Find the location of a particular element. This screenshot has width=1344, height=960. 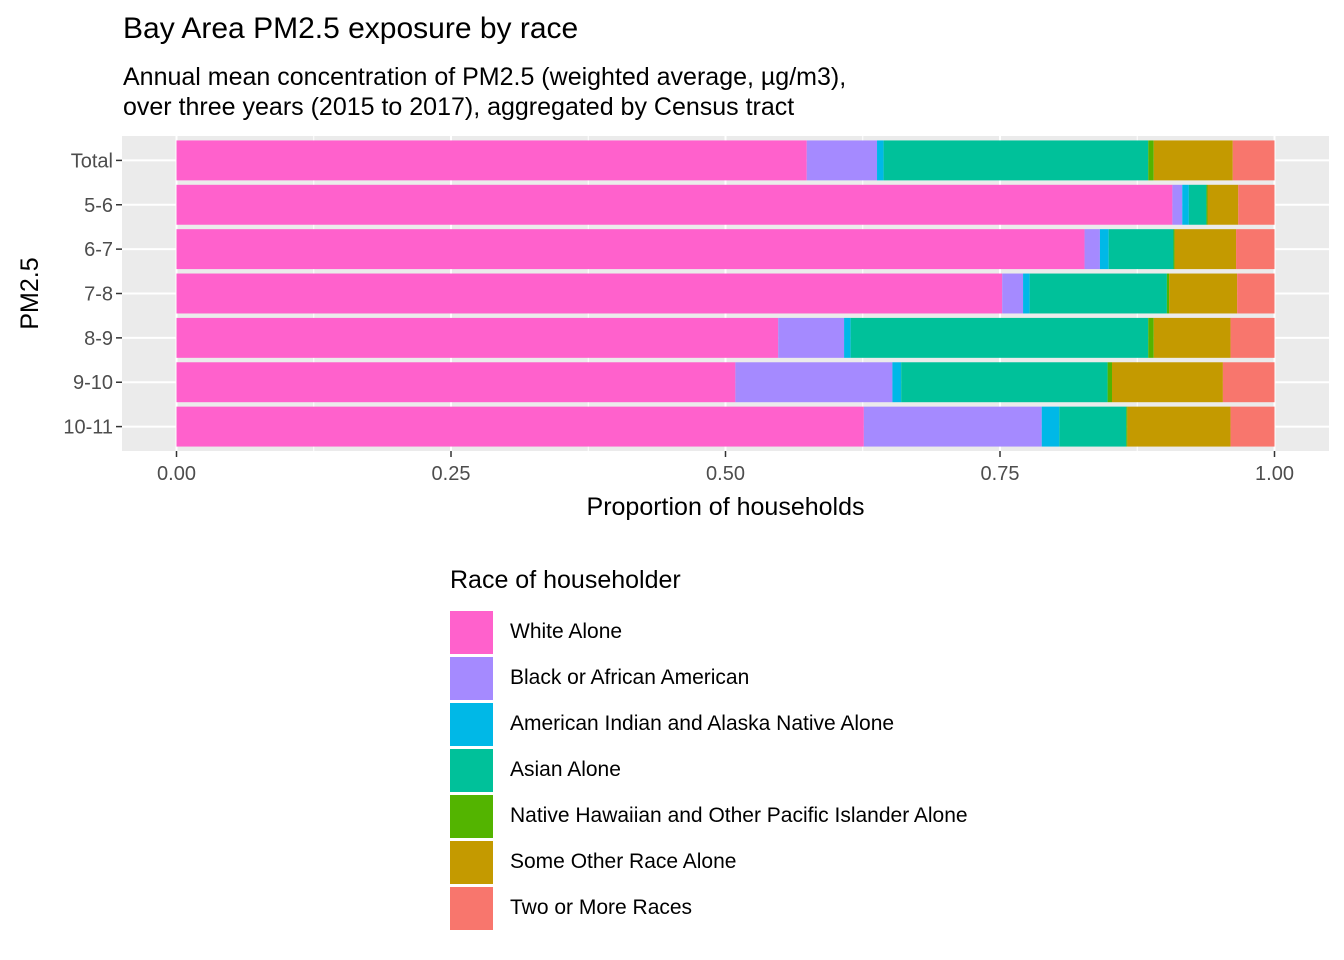

y-tick-label: Total is located at coordinates (92, 161).